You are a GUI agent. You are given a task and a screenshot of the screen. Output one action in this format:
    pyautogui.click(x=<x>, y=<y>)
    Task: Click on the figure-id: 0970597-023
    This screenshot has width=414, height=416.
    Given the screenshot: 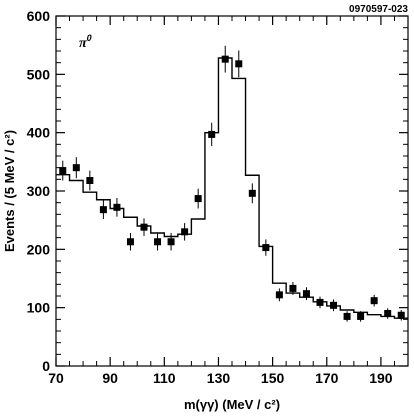 What is the action you would take?
    pyautogui.click(x=378, y=9)
    